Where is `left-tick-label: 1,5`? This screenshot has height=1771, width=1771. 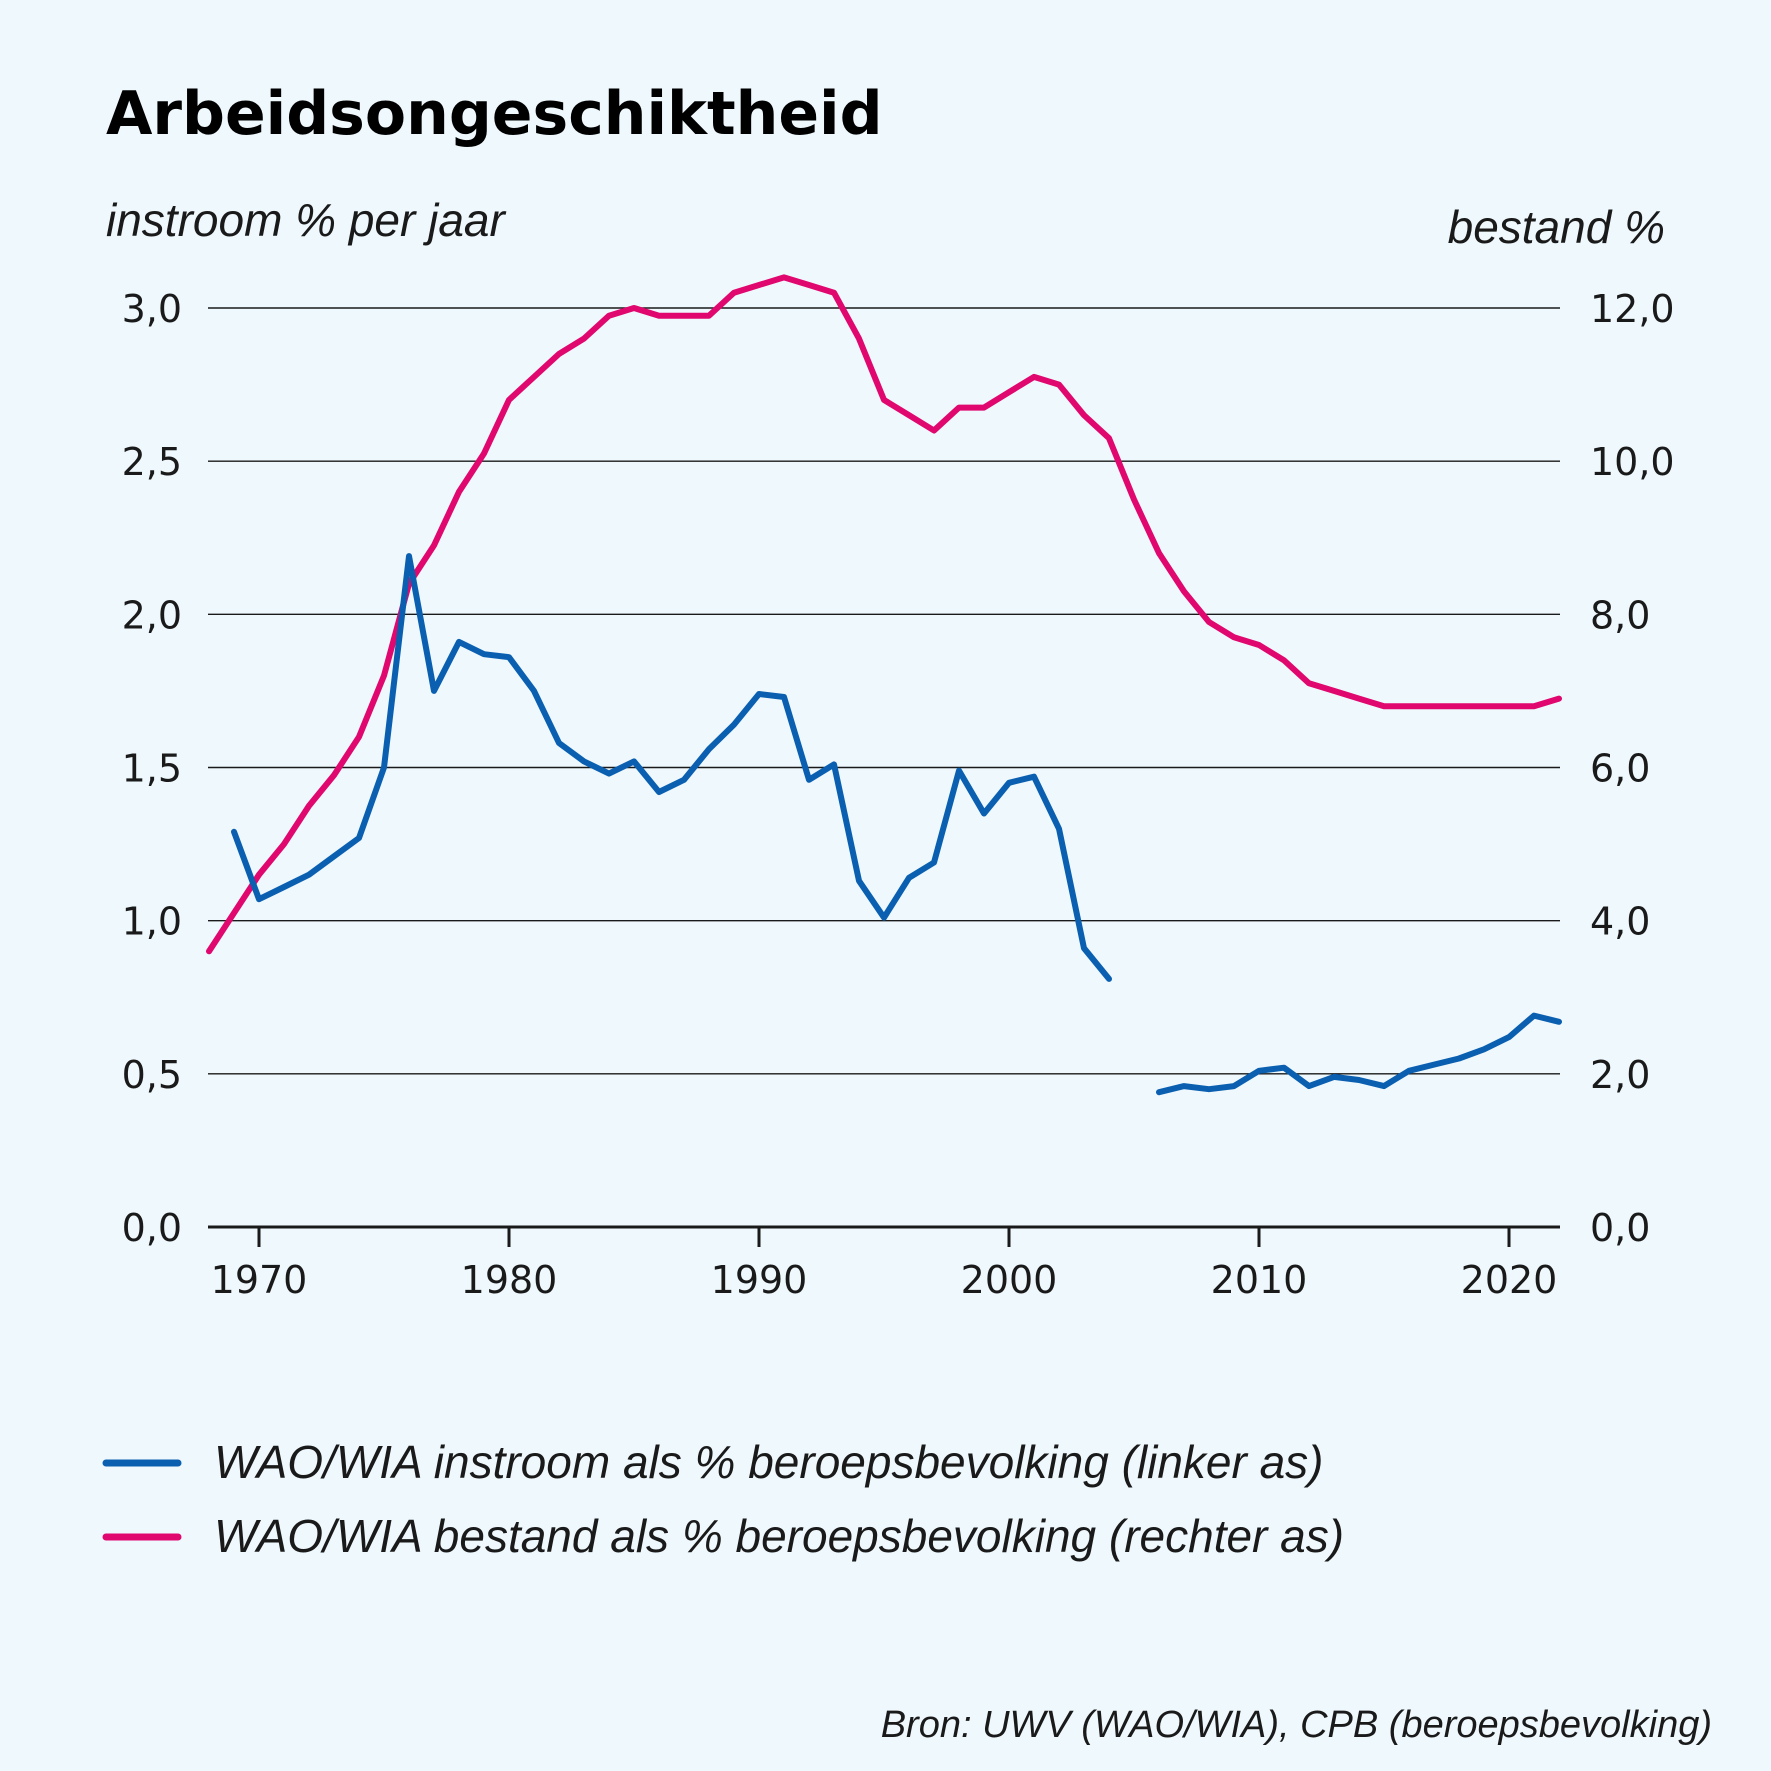
left-tick-label: 1,5 is located at coordinates (152, 769).